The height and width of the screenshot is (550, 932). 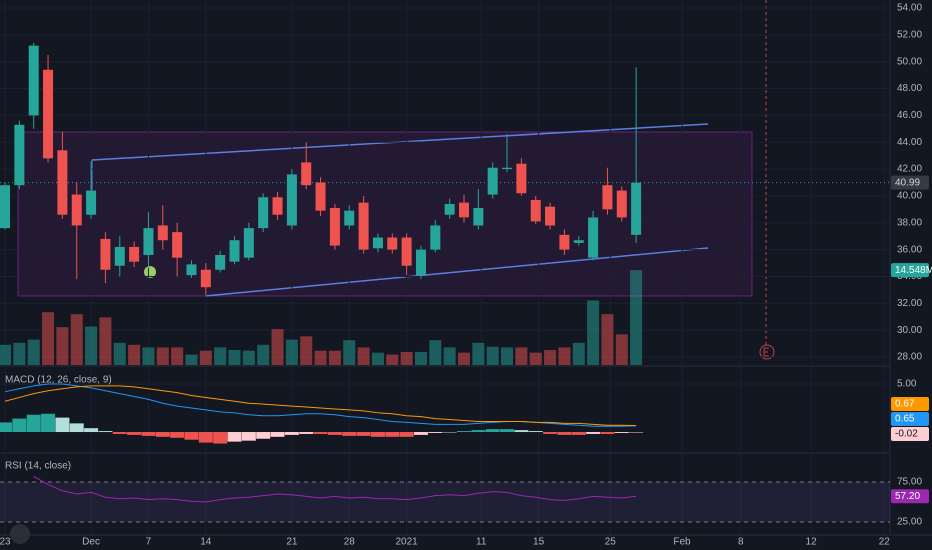 I want to click on x-tick-label: 11, so click(x=481, y=542).